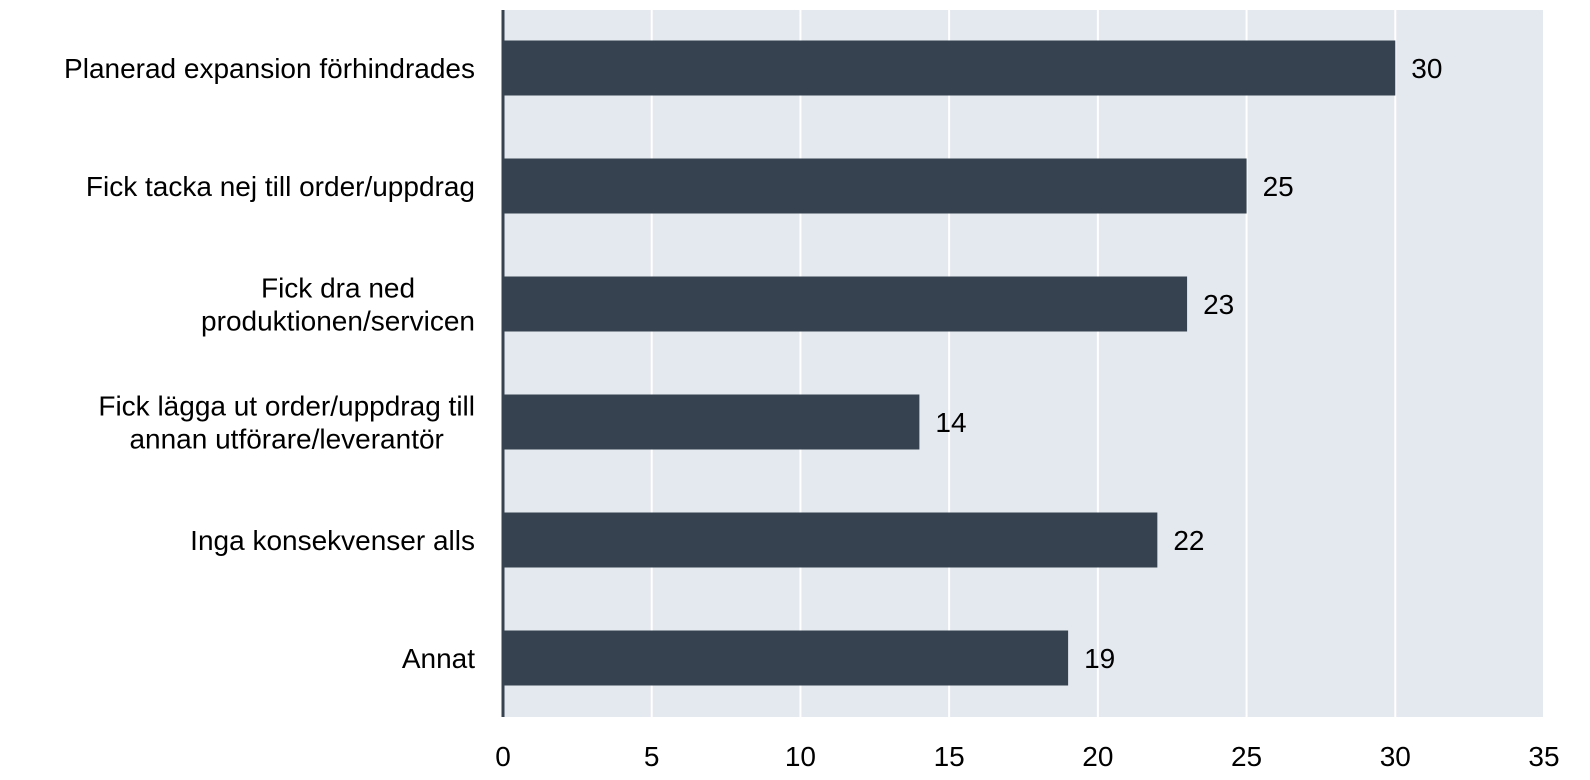  Describe the element at coordinates (338, 288) in the screenshot. I see `category-label-line: Fick dra ned` at that location.